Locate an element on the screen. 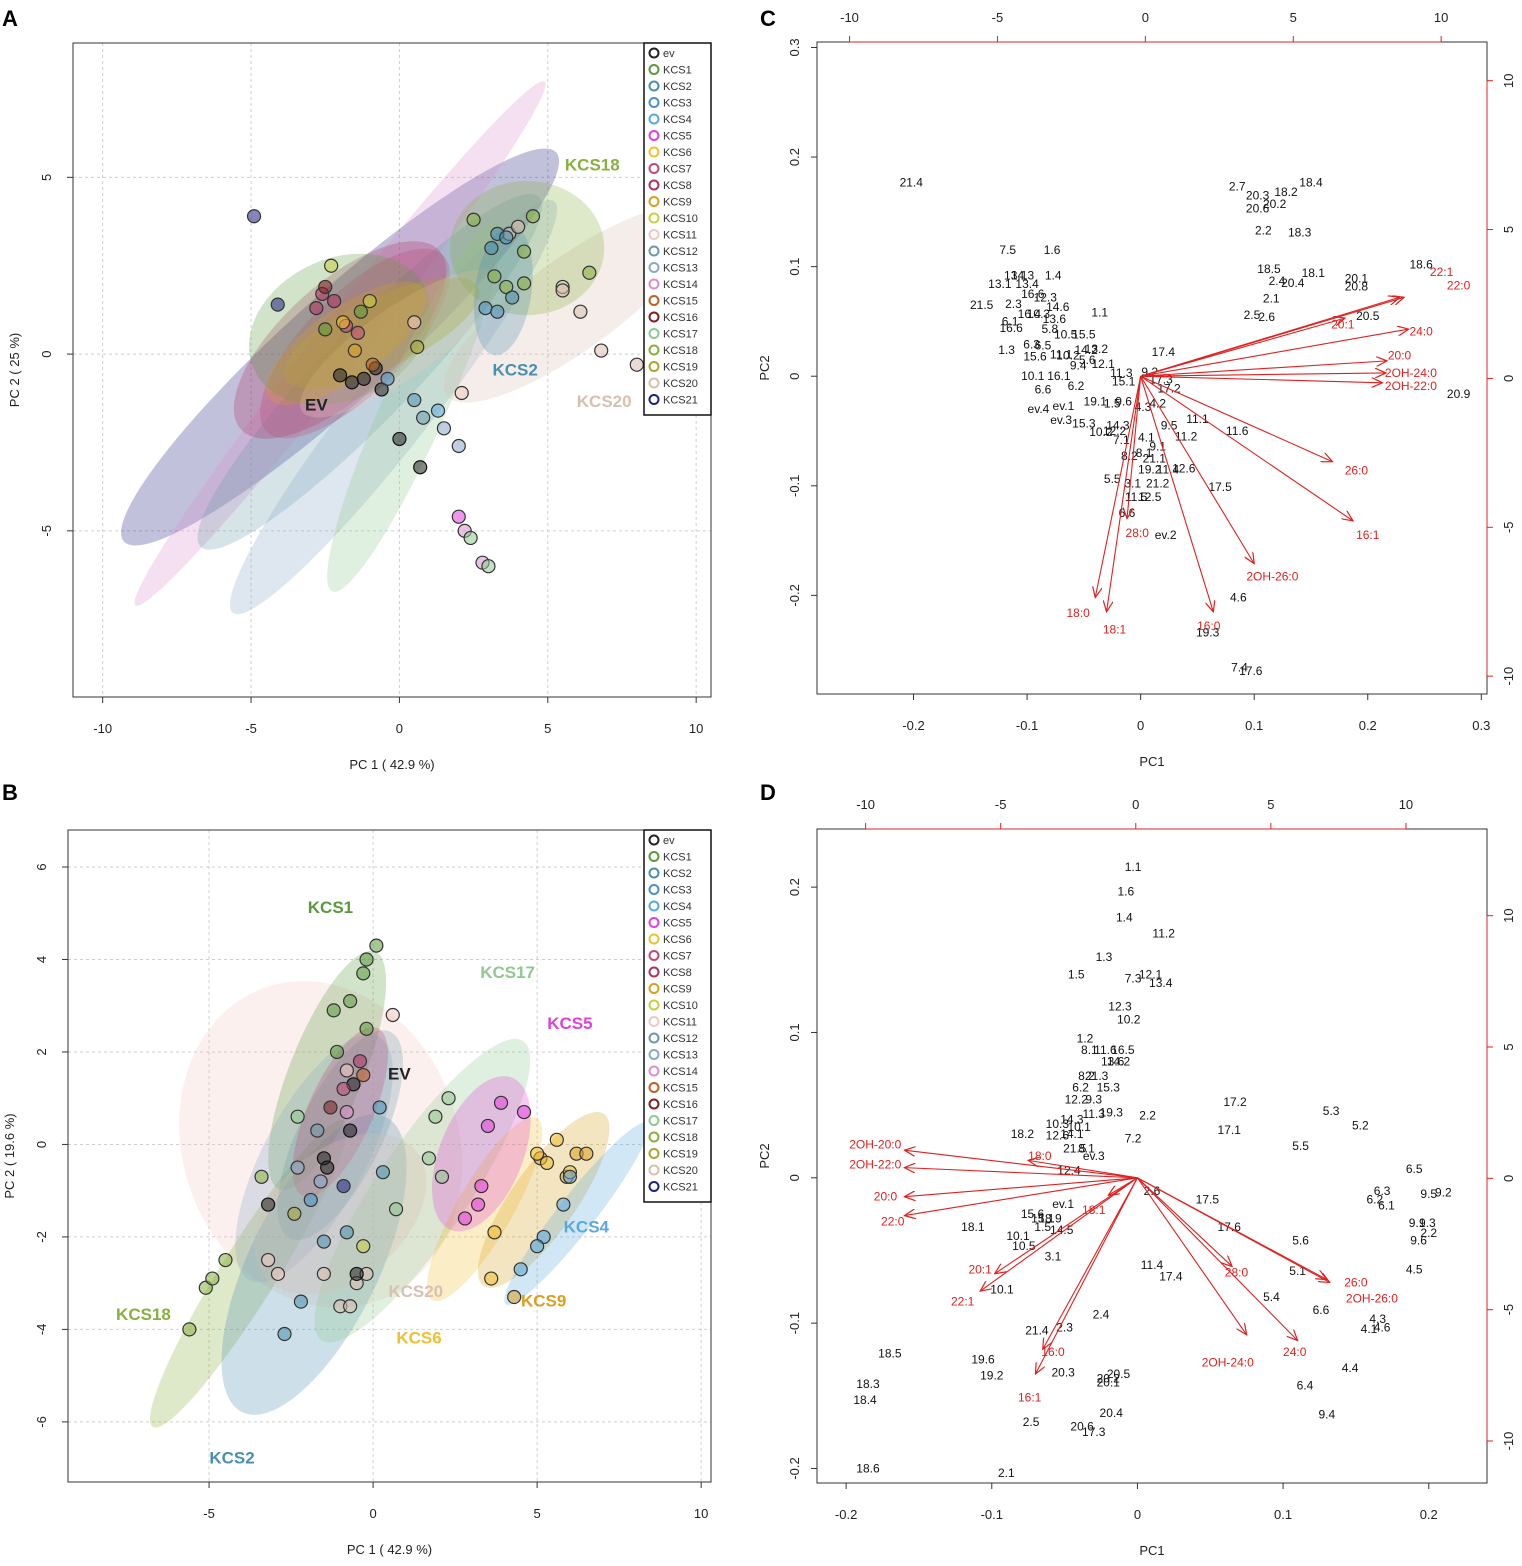 The image size is (1522, 1566). observation-label: 5.6 is located at coordinates (1087, 360).